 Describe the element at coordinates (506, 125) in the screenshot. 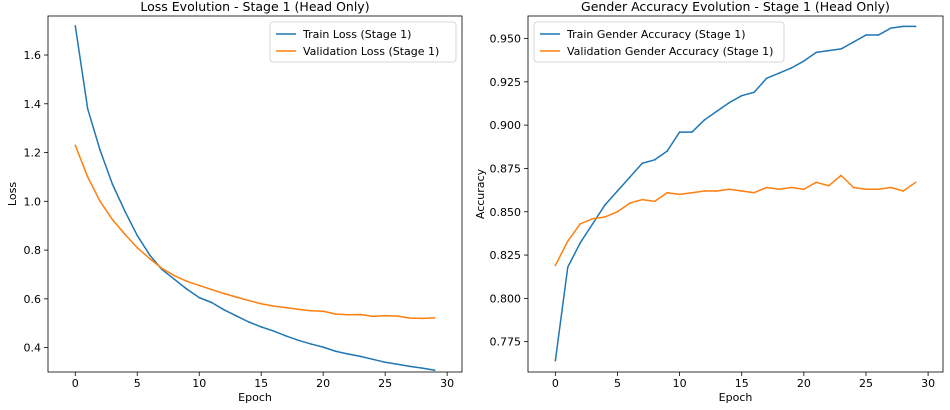

I see `y-tick-label: 0.900` at that location.